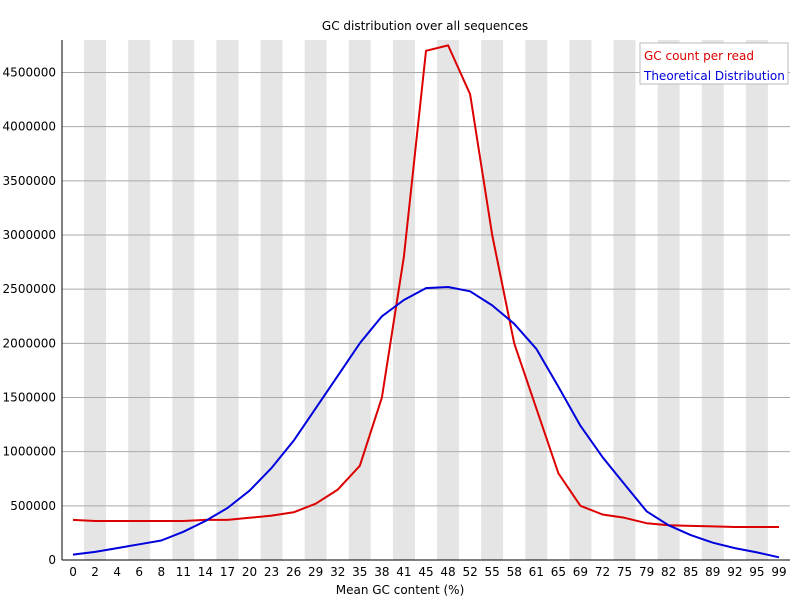  I want to click on x-tick-label: 32, so click(337, 572).